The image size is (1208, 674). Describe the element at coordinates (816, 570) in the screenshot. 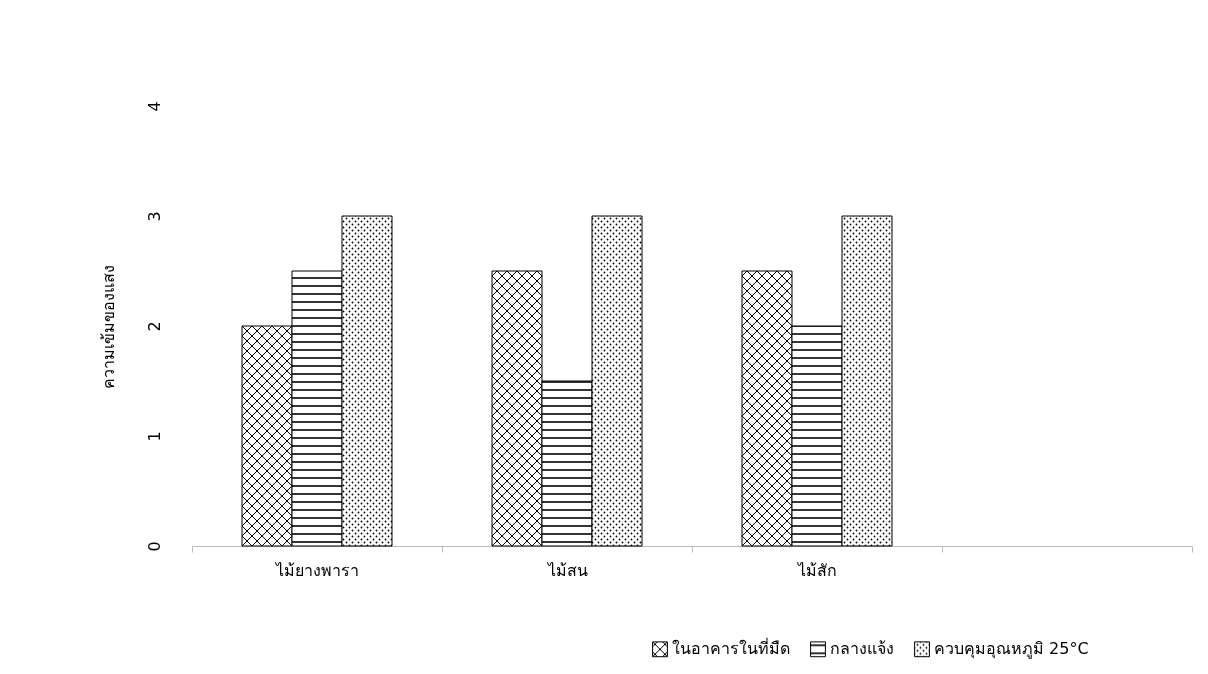

I see `x-tick-label: ไม้สัก` at that location.